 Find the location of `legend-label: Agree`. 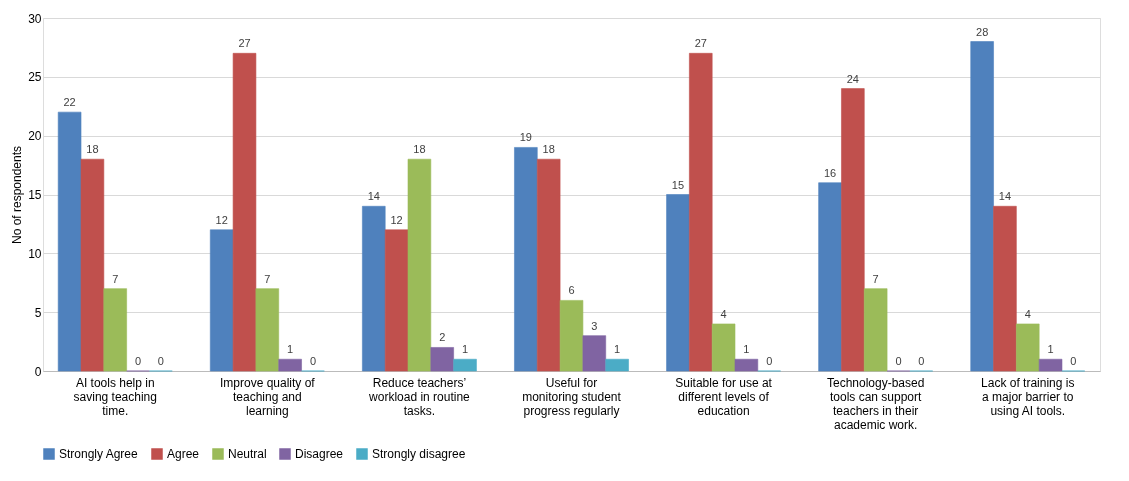

legend-label: Agree is located at coordinates (183, 454).